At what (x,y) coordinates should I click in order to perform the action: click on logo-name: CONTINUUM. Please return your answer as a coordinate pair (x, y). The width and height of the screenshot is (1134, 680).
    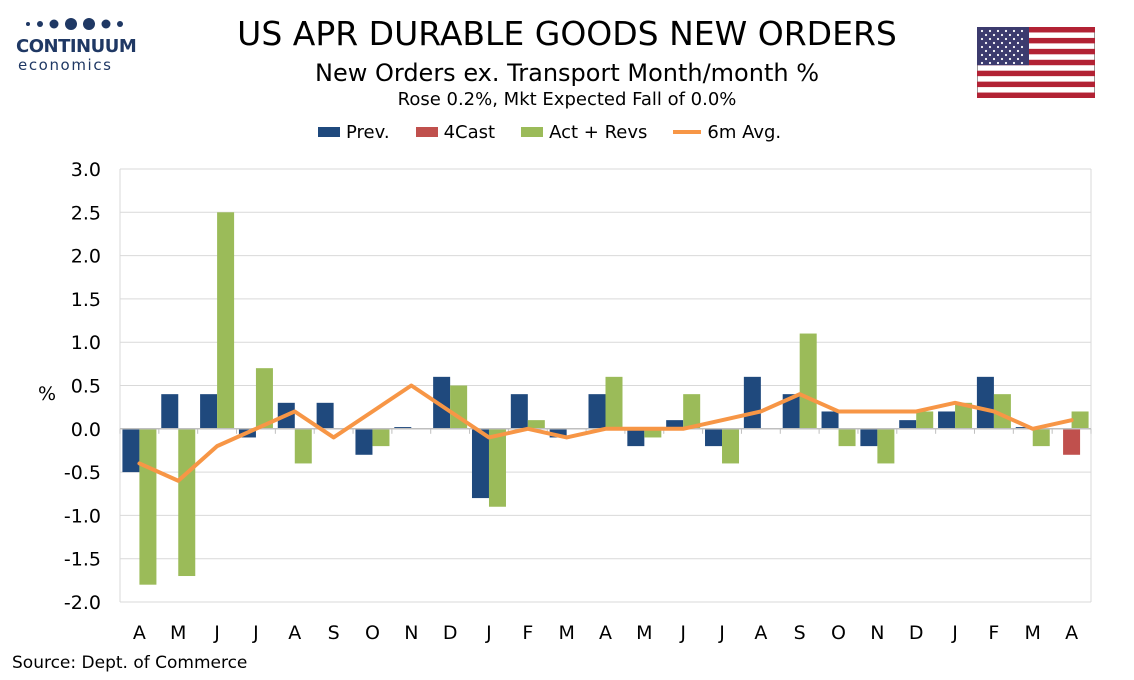
    Looking at the image, I should click on (76, 46).